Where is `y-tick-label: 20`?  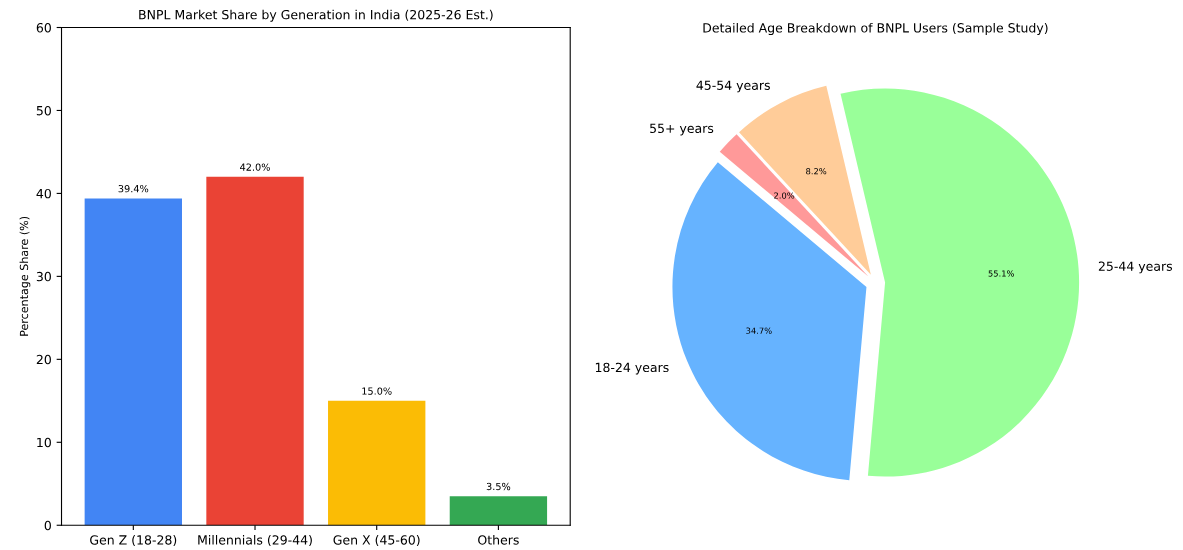
y-tick-label: 20 is located at coordinates (43, 359).